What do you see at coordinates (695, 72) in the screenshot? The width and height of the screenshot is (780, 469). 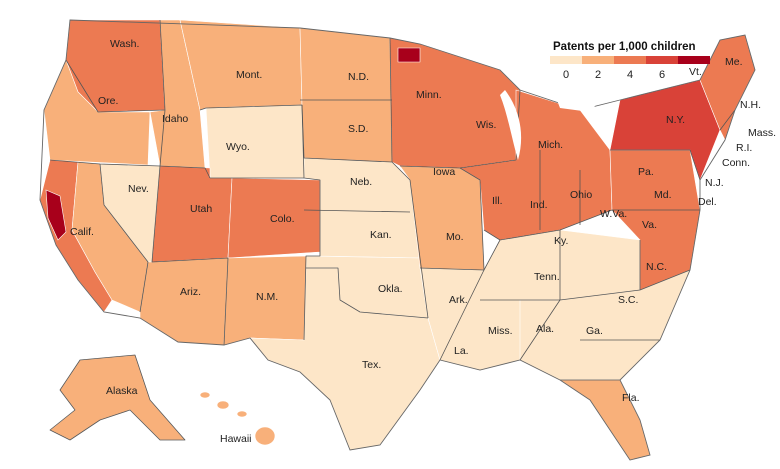 I see `label-vt: Vt.` at bounding box center [695, 72].